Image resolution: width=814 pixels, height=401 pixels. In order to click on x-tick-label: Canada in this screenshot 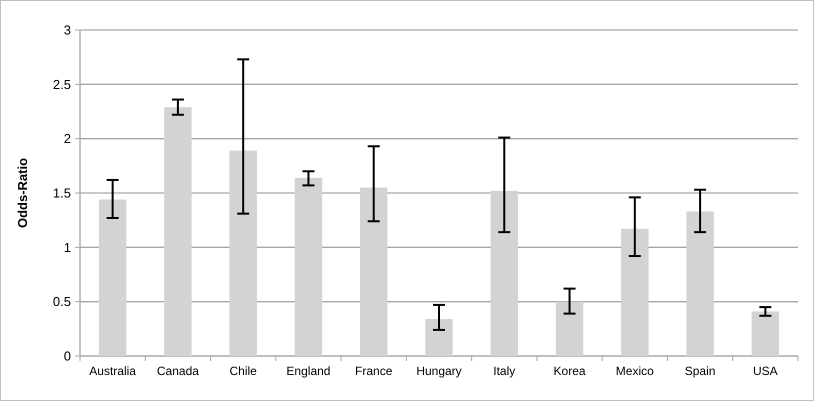, I will do `click(178, 371)`.